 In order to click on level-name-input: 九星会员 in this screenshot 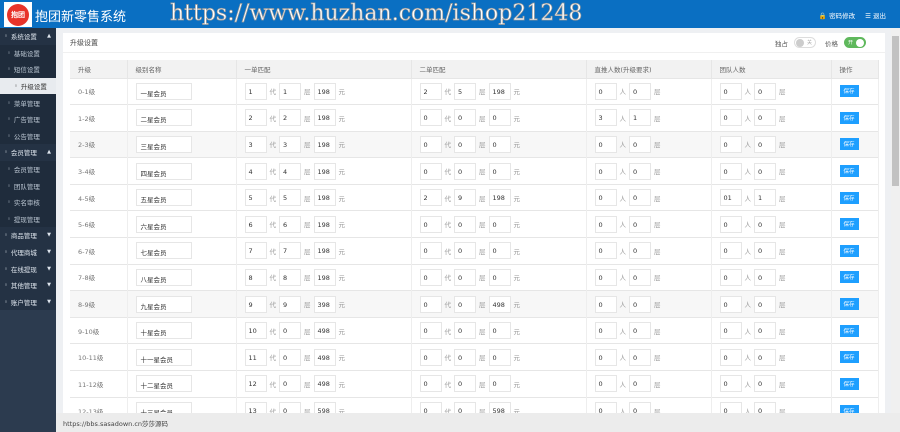, I will do `click(163, 304)`.